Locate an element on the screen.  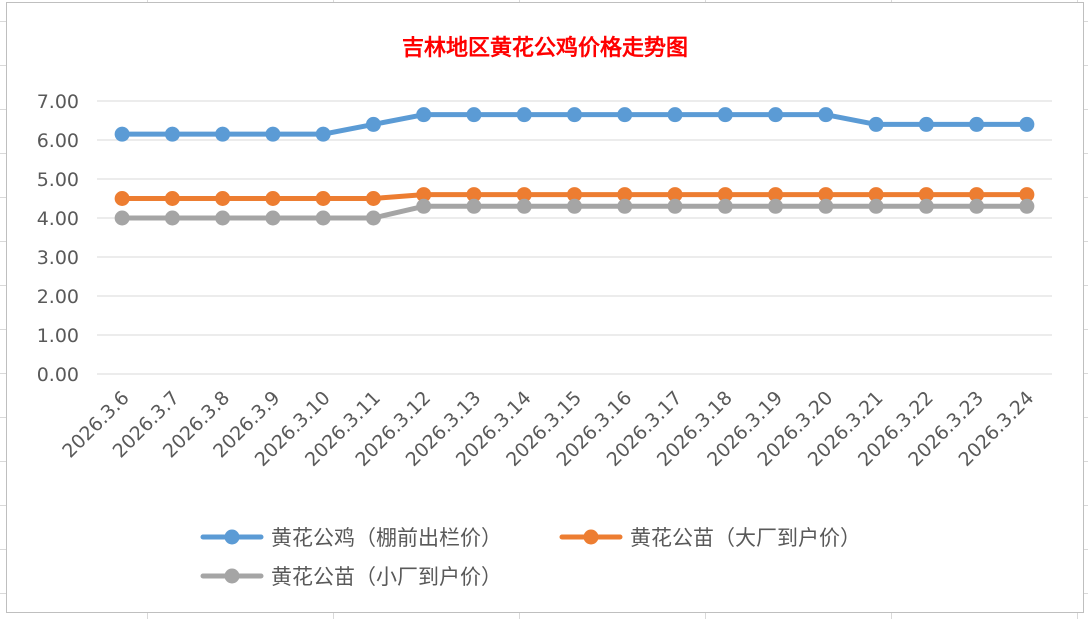
y-tick-label: 2.00 is located at coordinates (58, 297).